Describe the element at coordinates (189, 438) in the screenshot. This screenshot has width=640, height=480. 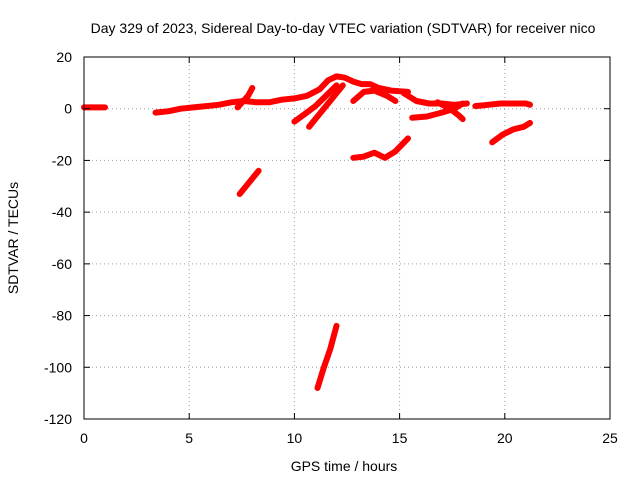
I see `x-tick-label: 5` at that location.